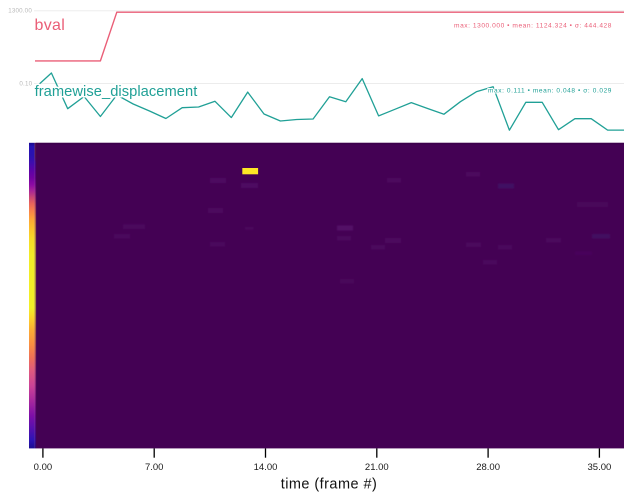 The width and height of the screenshot is (635, 499). Describe the element at coordinates (25, 84) in the screenshot. I see `svg-text: 0.10` at that location.